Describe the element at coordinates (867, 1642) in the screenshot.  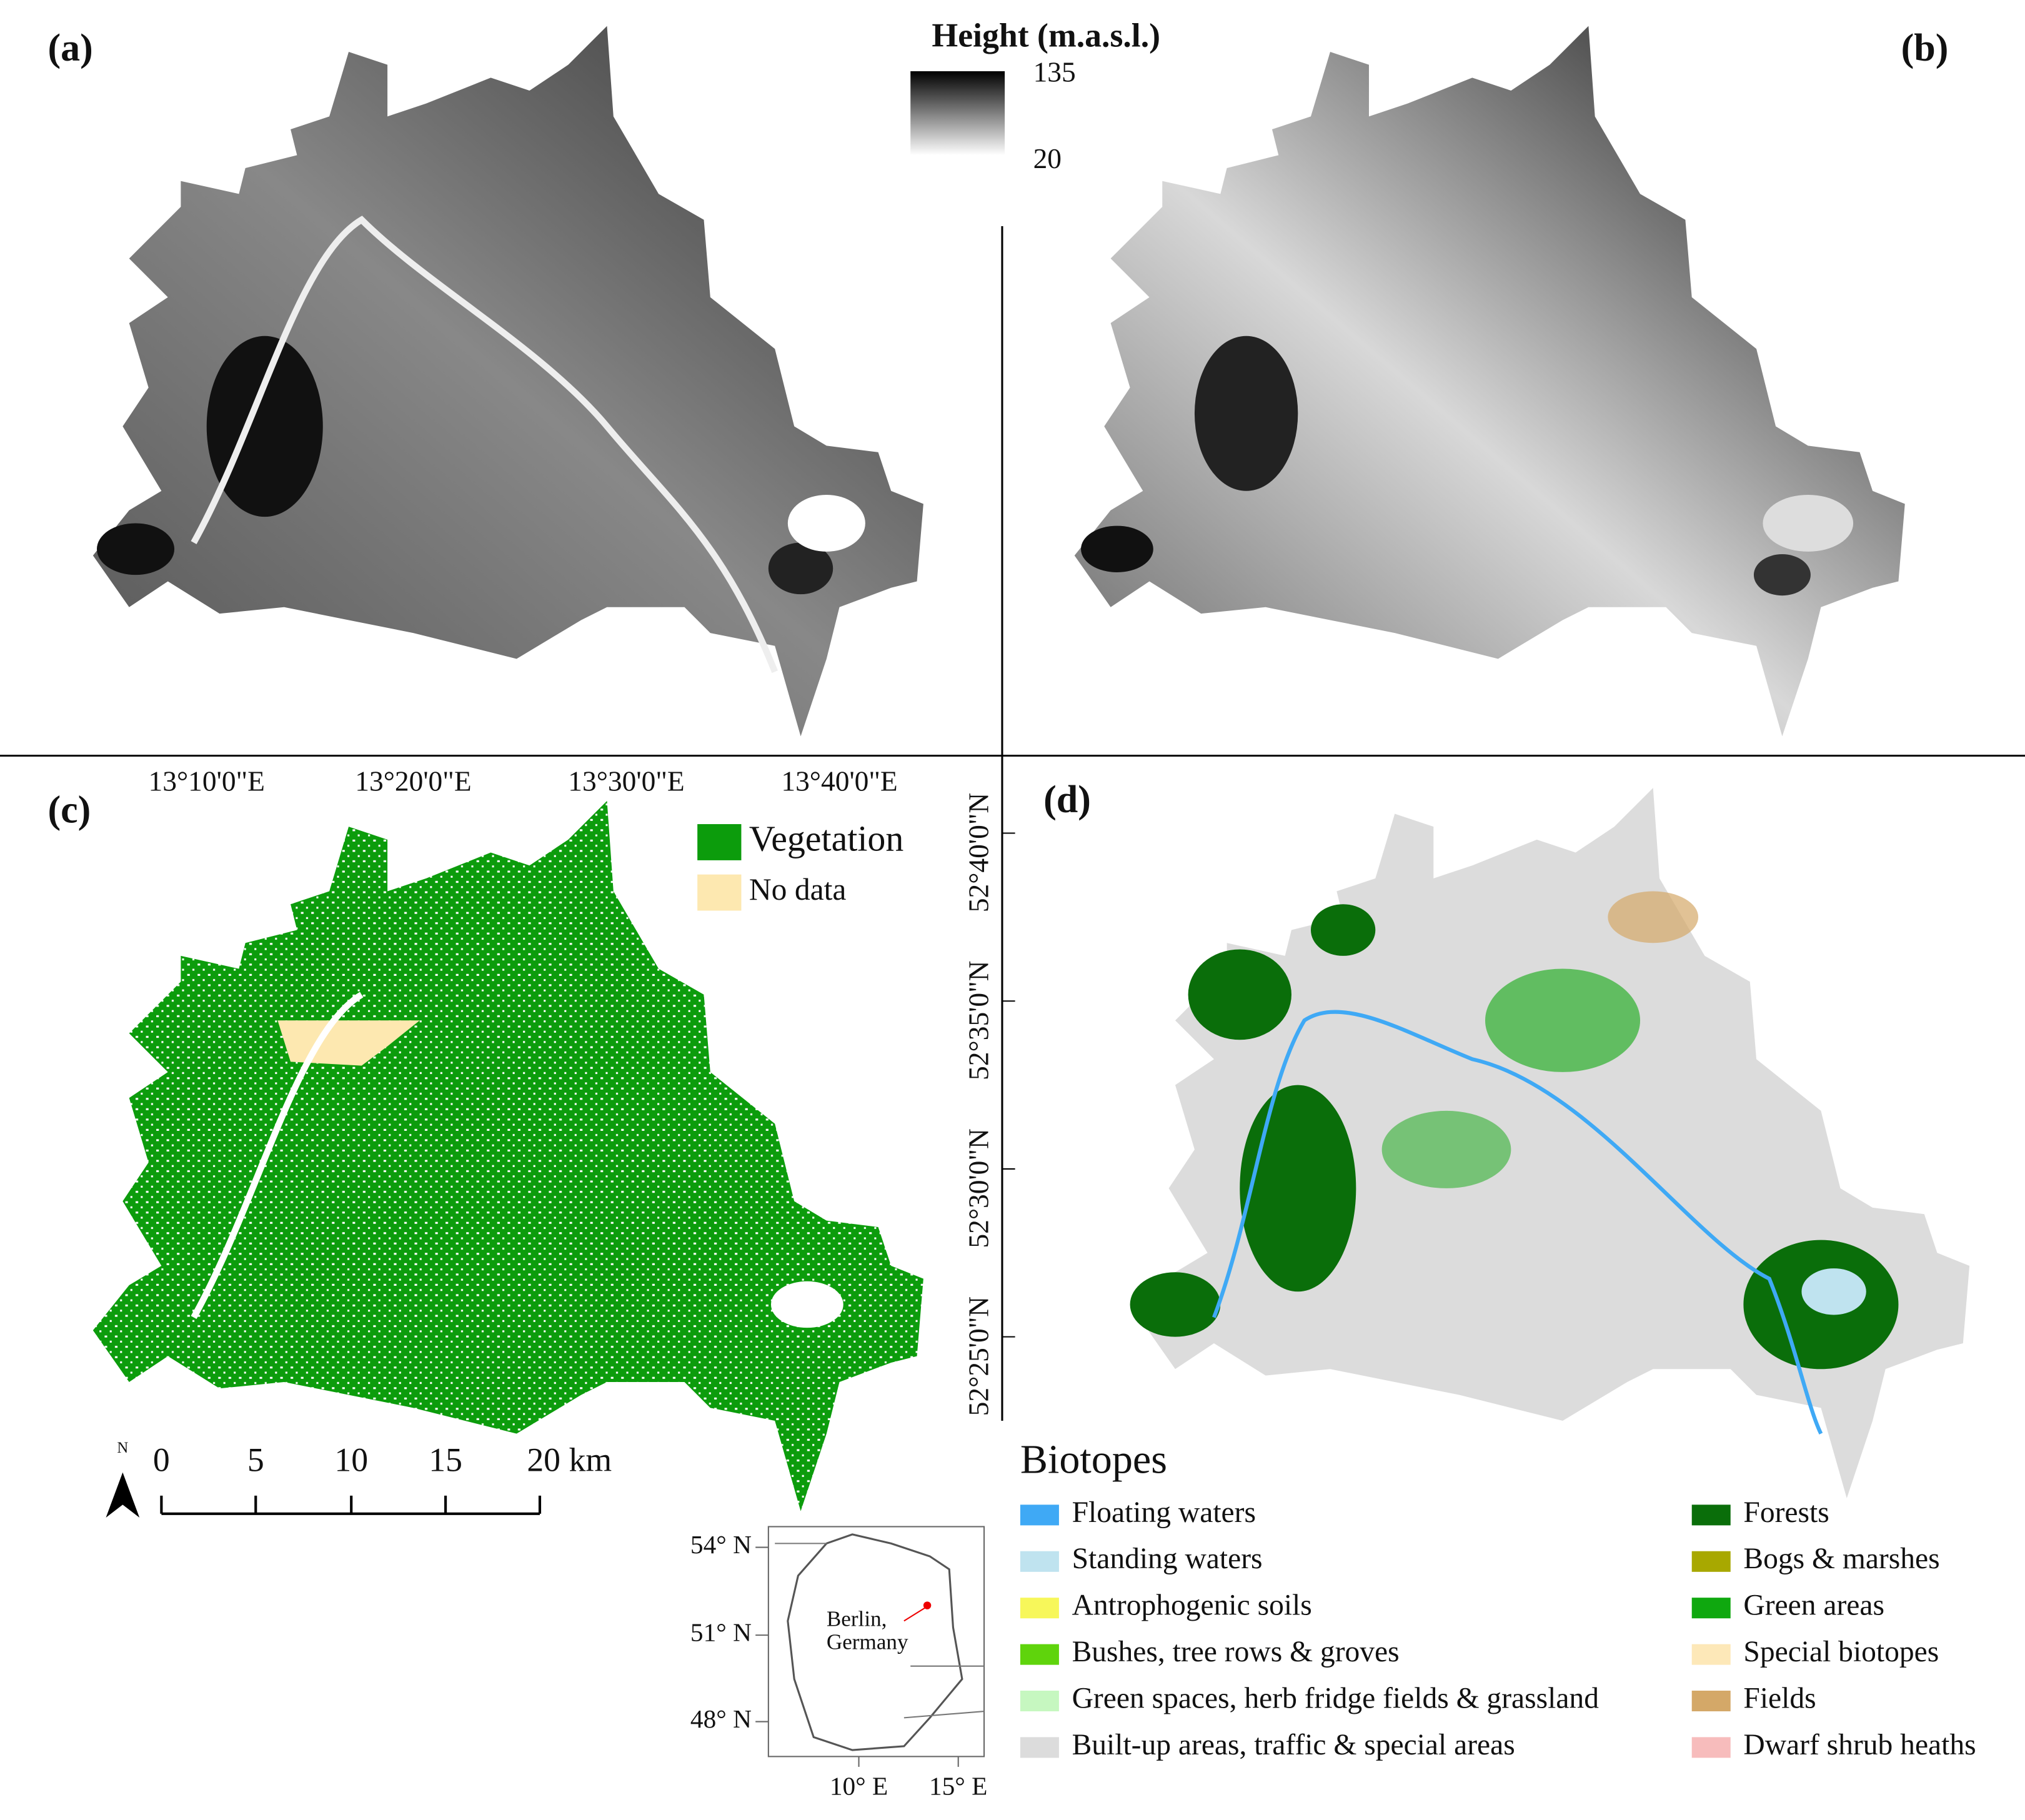
I see `inset-place: Germany` at that location.